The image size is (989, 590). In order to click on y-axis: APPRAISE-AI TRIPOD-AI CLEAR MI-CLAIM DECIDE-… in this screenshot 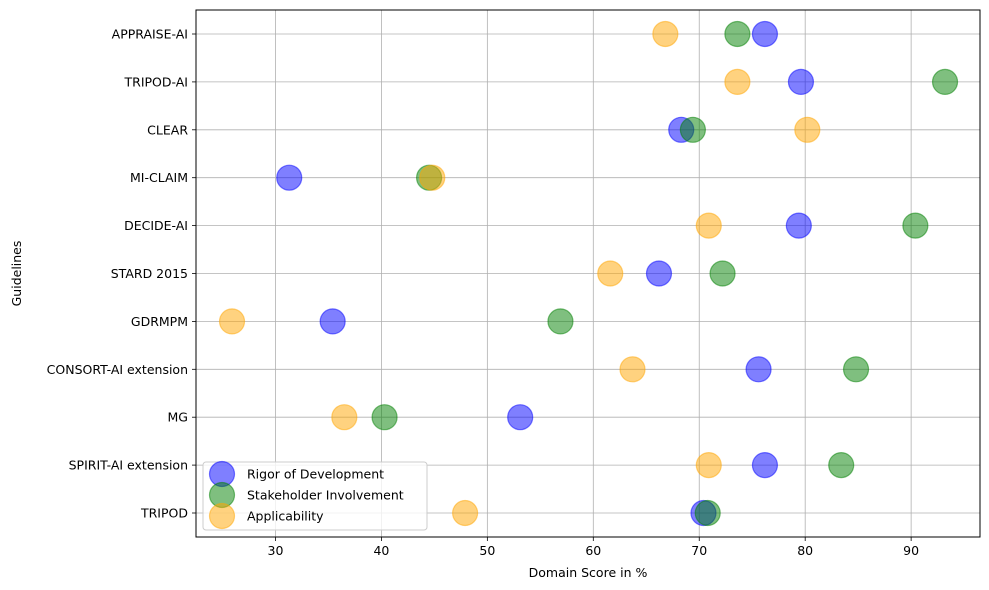, I will do `click(121, 274)`.